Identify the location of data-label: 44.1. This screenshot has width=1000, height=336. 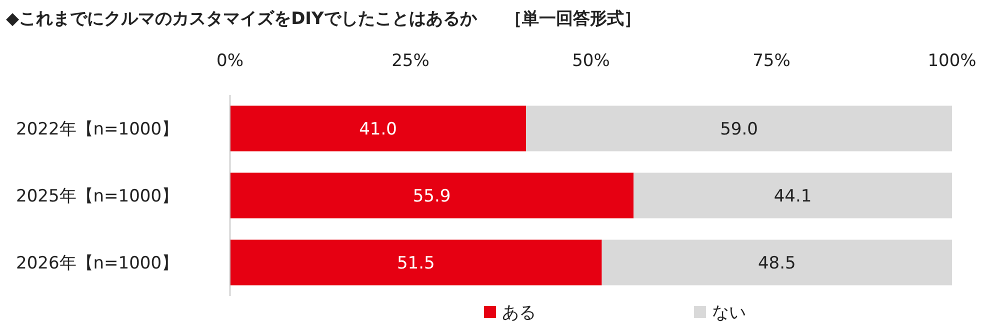
(793, 196).